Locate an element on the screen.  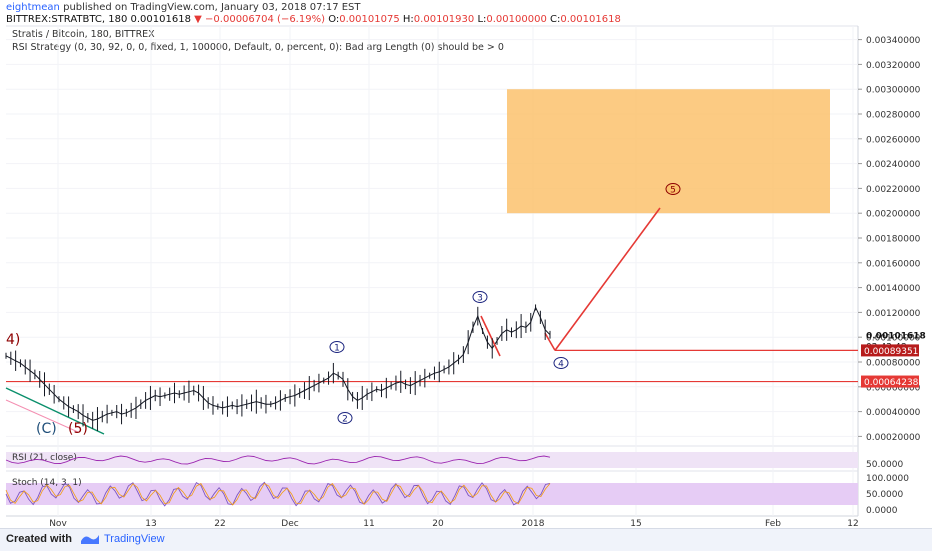
y-tick-label: 0.00020000 is located at coordinates (893, 438).